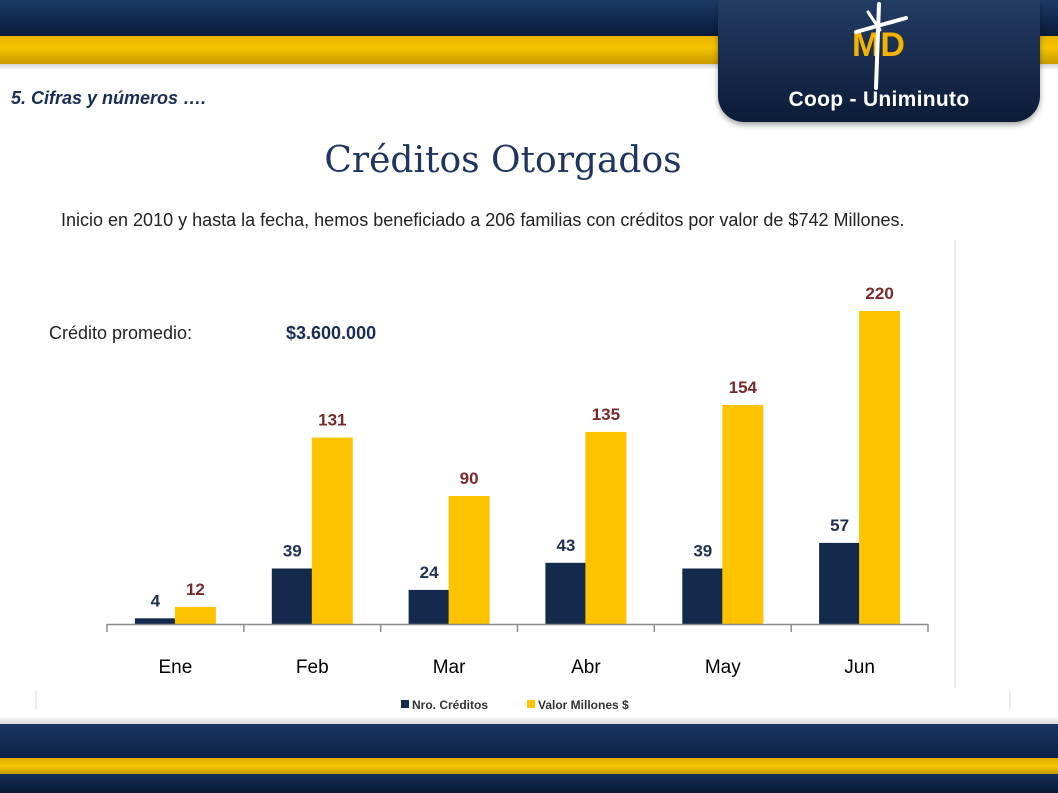  Describe the element at coordinates (503, 160) in the screenshot. I see `page-title: Créditos Otorgados` at that location.